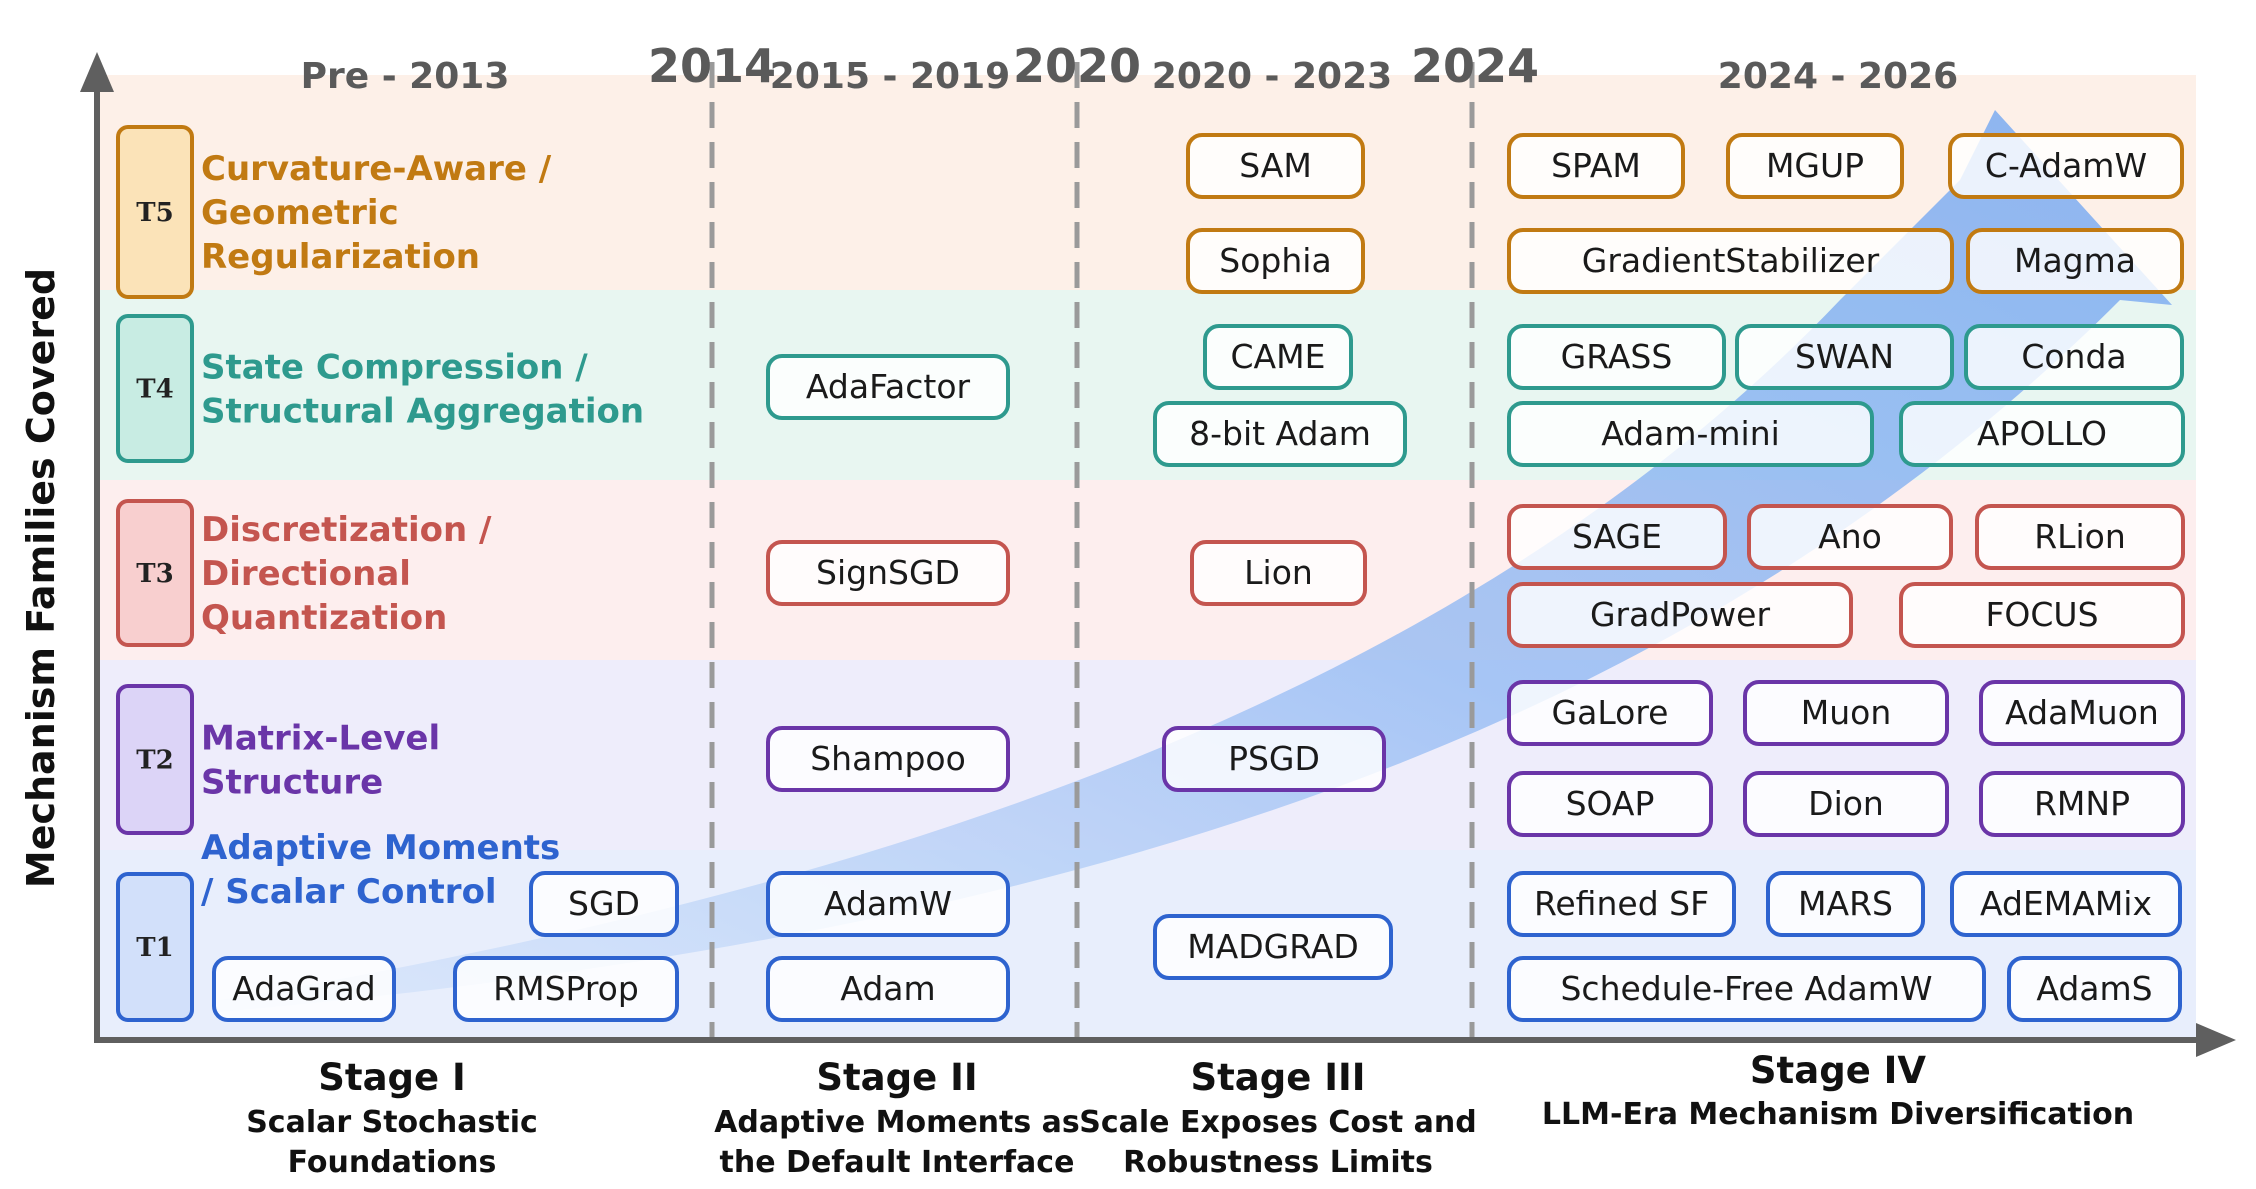 The height and width of the screenshot is (1189, 2256). What do you see at coordinates (1838, 1114) in the screenshot?
I see `stage-subtitle-line: LLM-Era Mechanism Diversification` at bounding box center [1838, 1114].